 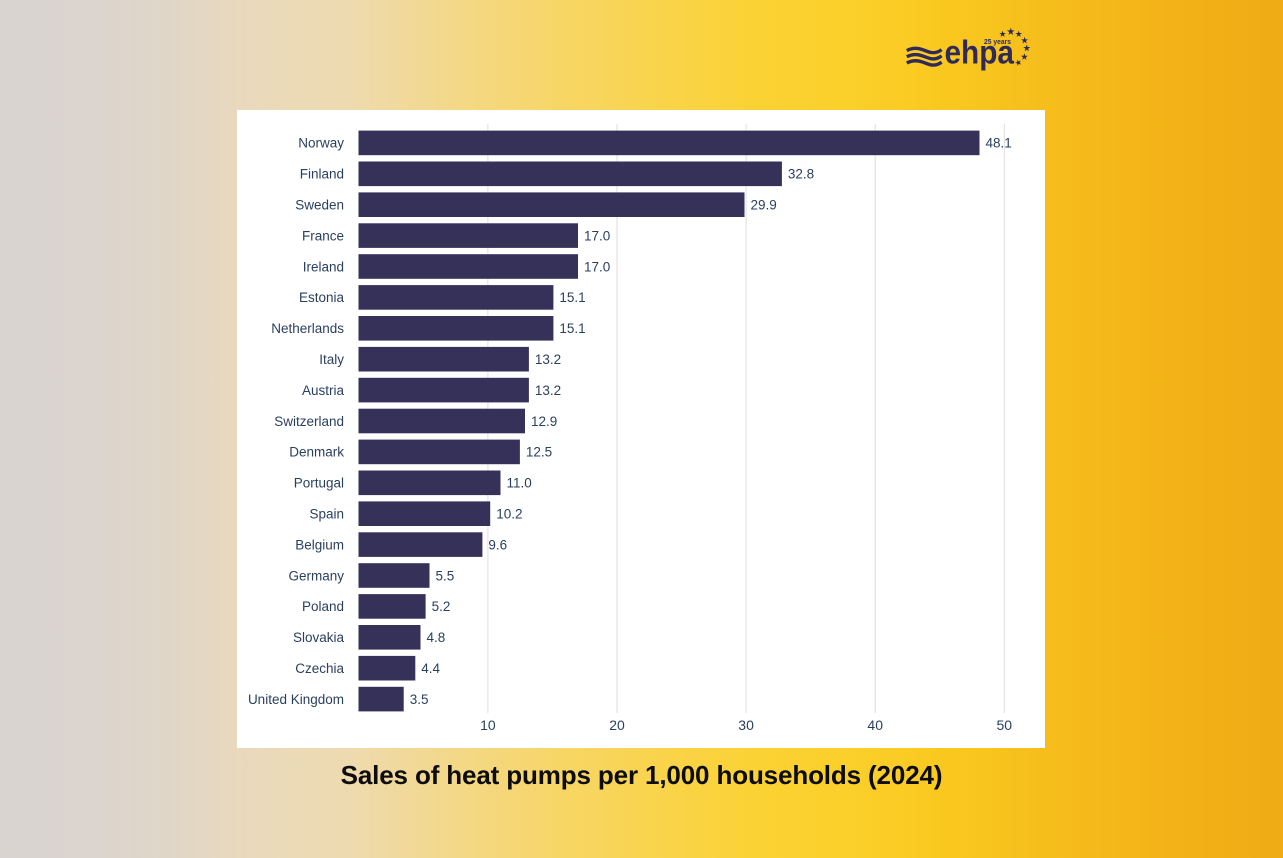 What do you see at coordinates (326, 514) in the screenshot?
I see `svg-text: Spain` at bounding box center [326, 514].